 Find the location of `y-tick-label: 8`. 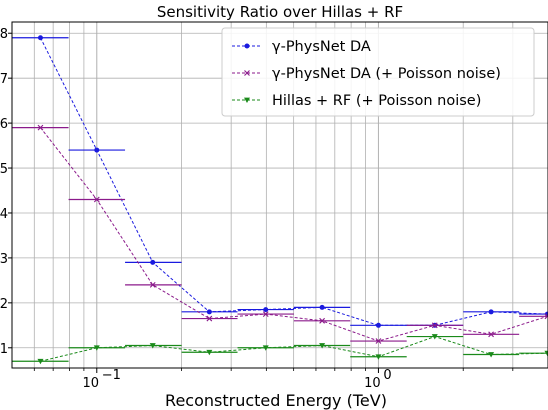

y-tick-label: 8 is located at coordinates (4, 34).